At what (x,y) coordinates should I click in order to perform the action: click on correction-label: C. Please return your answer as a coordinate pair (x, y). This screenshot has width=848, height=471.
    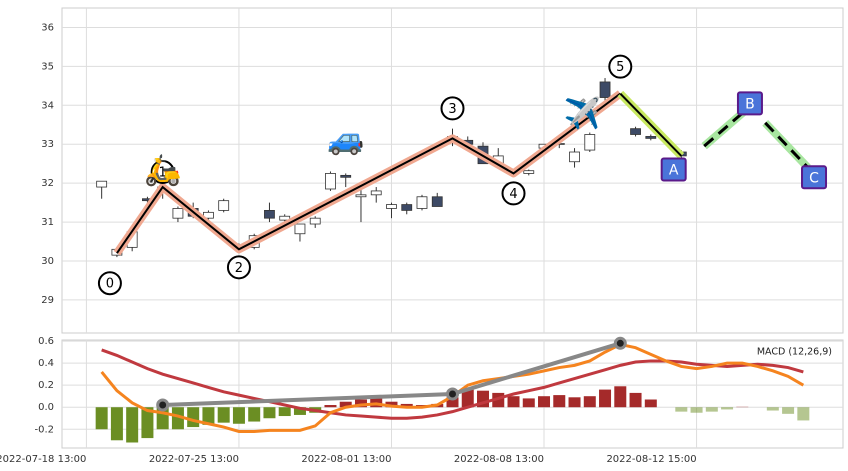
    Looking at the image, I should click on (814, 178).